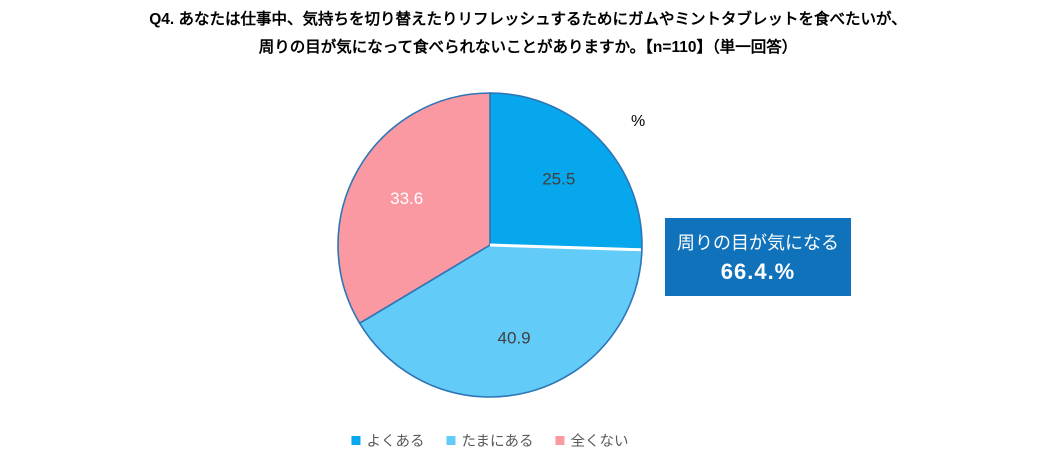 Image resolution: width=1056 pixels, height=472 pixels. Describe the element at coordinates (406, 198) in the screenshot. I see `slice-label-全くない: 33.6` at that location.